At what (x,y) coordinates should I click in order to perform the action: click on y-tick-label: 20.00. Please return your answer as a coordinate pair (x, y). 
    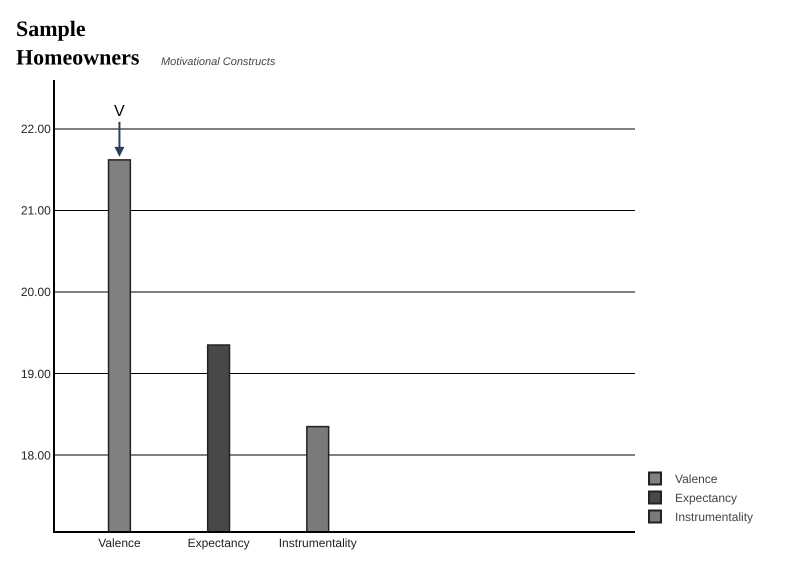
    Looking at the image, I should click on (36, 292).